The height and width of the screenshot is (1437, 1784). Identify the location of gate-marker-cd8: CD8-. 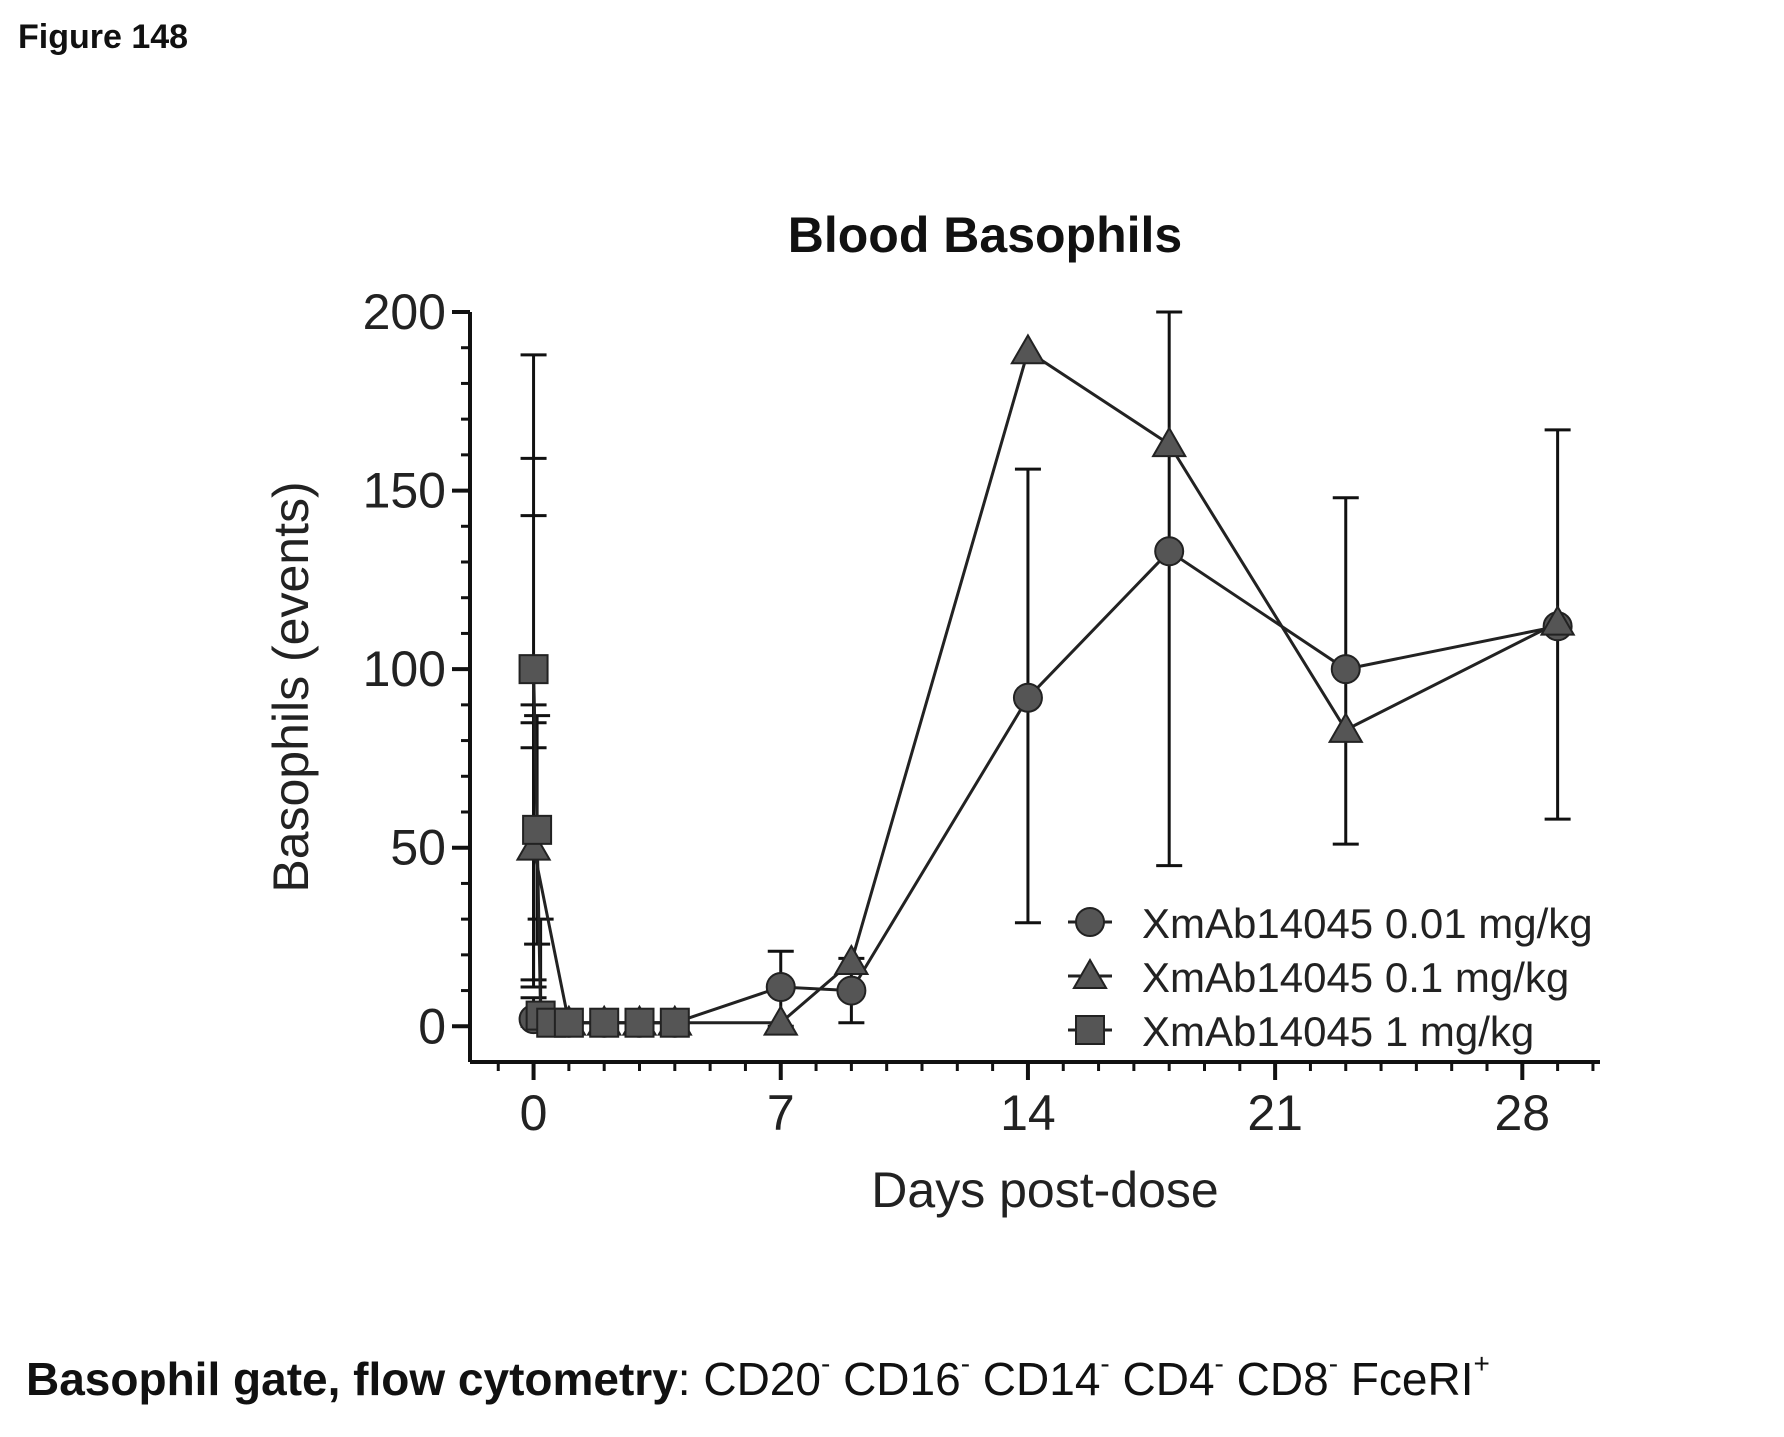
(1281, 1376).